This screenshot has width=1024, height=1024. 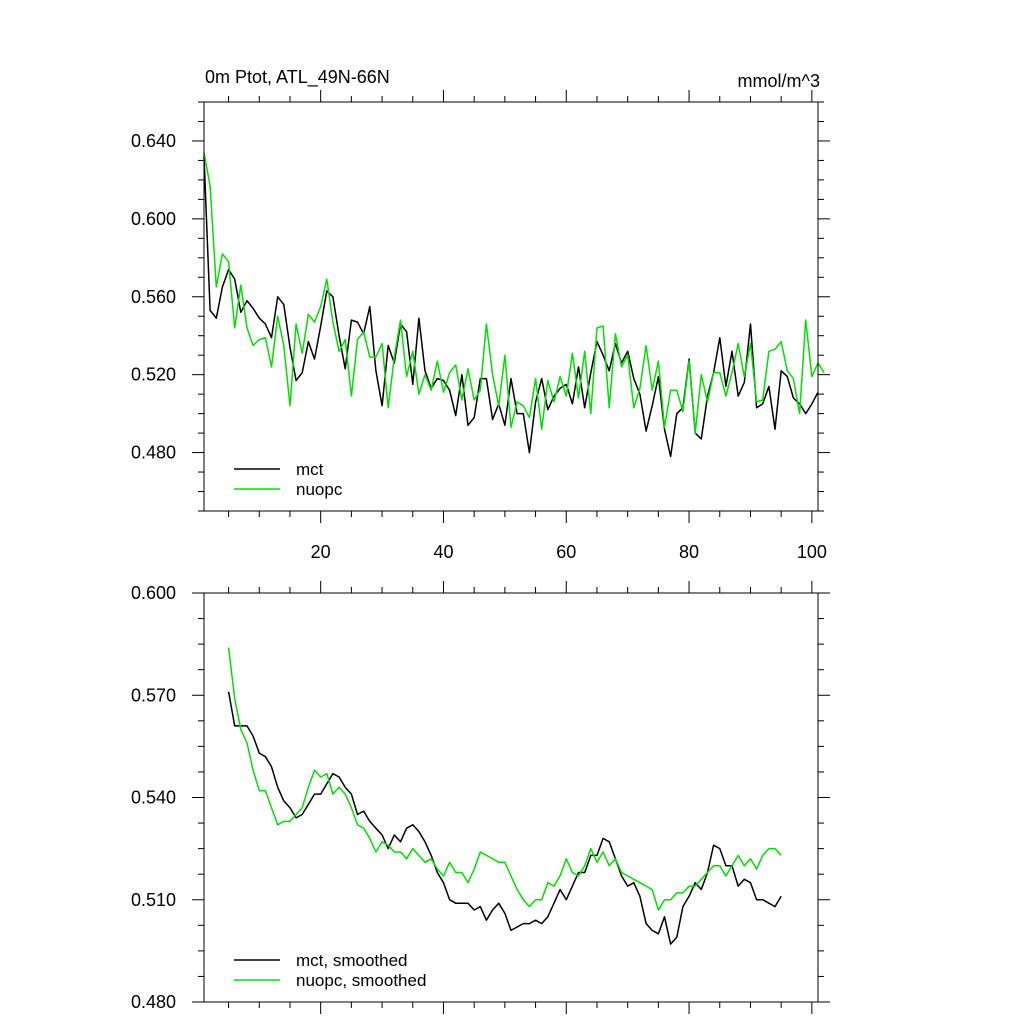 I want to click on top-x-tick-label: 100, so click(x=812, y=552).